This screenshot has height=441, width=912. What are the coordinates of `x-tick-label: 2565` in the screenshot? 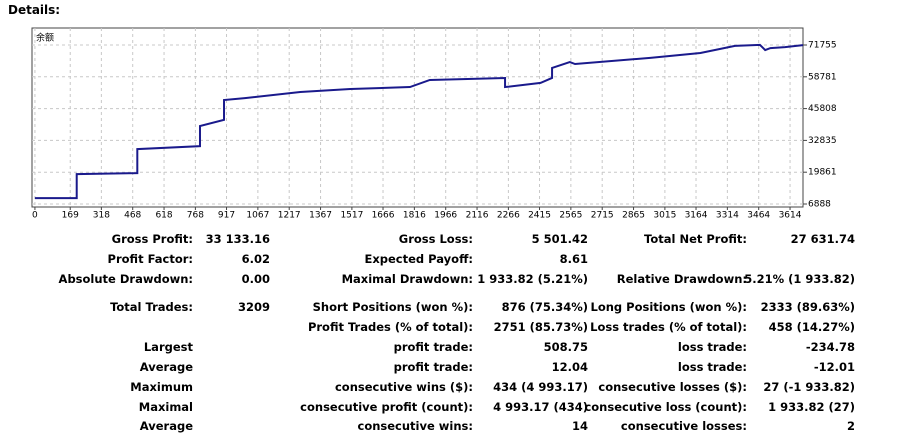 It's located at (570, 216).